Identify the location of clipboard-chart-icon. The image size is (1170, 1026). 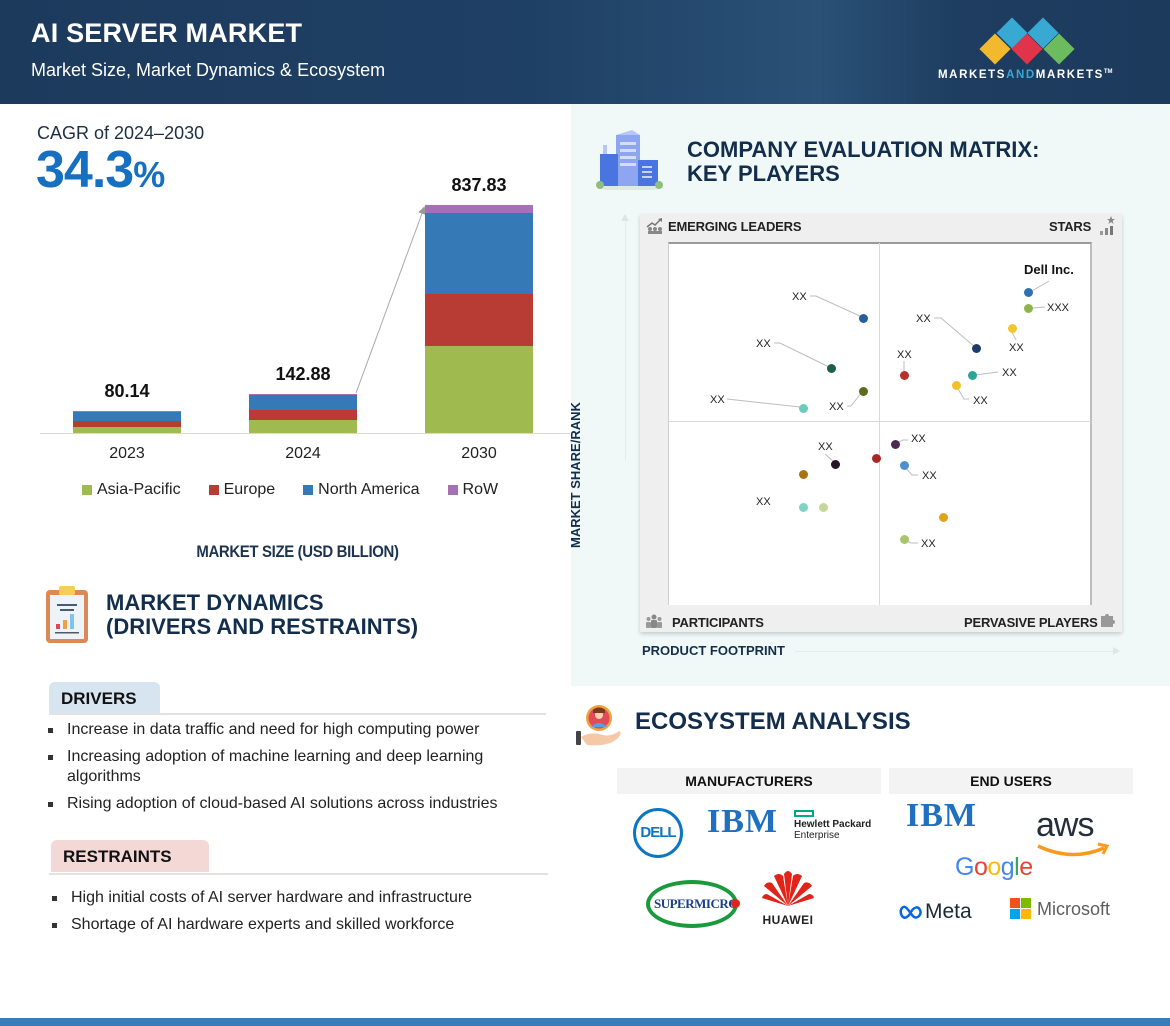
(67, 615).